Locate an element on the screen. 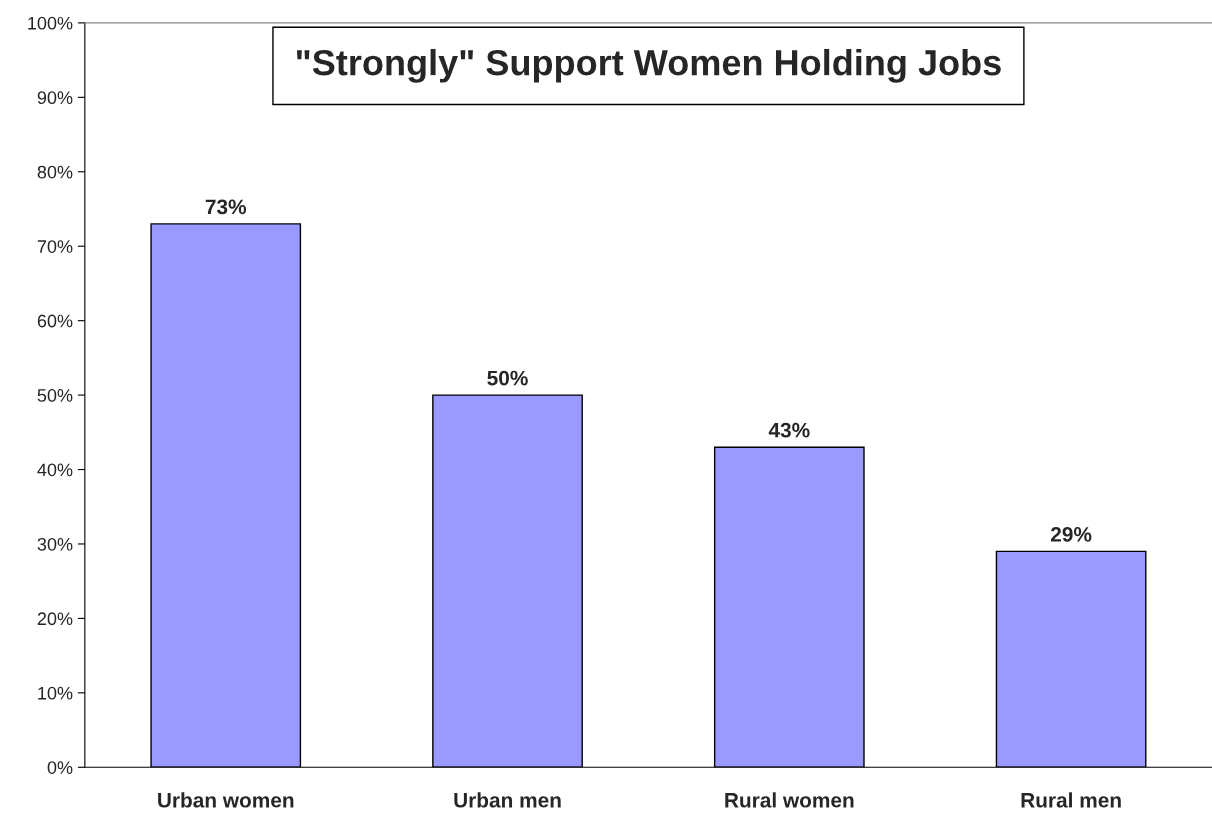 The height and width of the screenshot is (818, 1212). x-tick-label: Rural men is located at coordinates (1071, 800).